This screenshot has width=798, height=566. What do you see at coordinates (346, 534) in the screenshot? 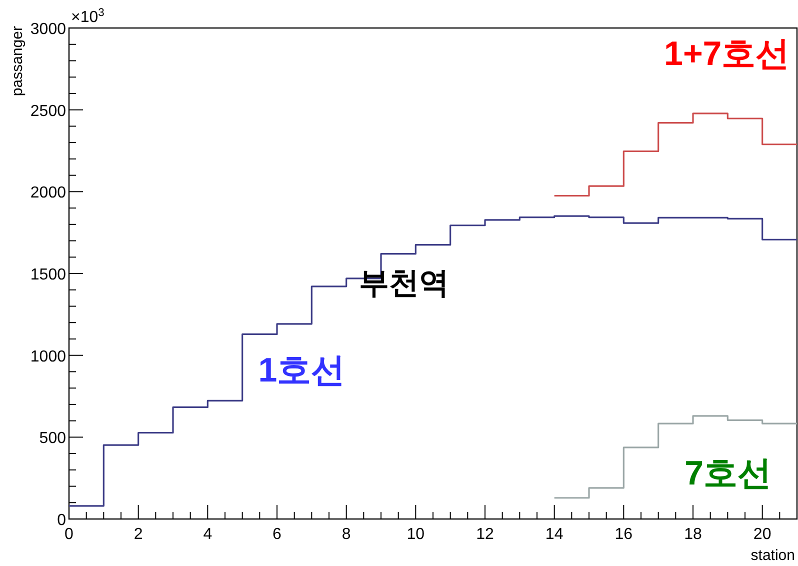
I see `x-tick-label: 8` at bounding box center [346, 534].